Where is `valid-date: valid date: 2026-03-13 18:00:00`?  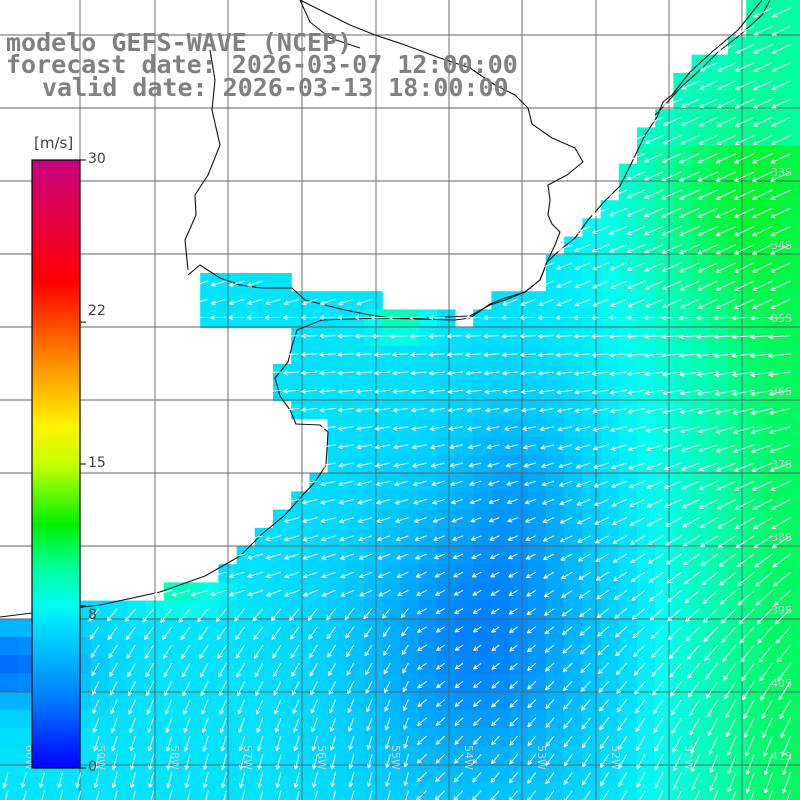
valid-date: valid date: 2026-03-13 18:00:00 is located at coordinates (275, 87).